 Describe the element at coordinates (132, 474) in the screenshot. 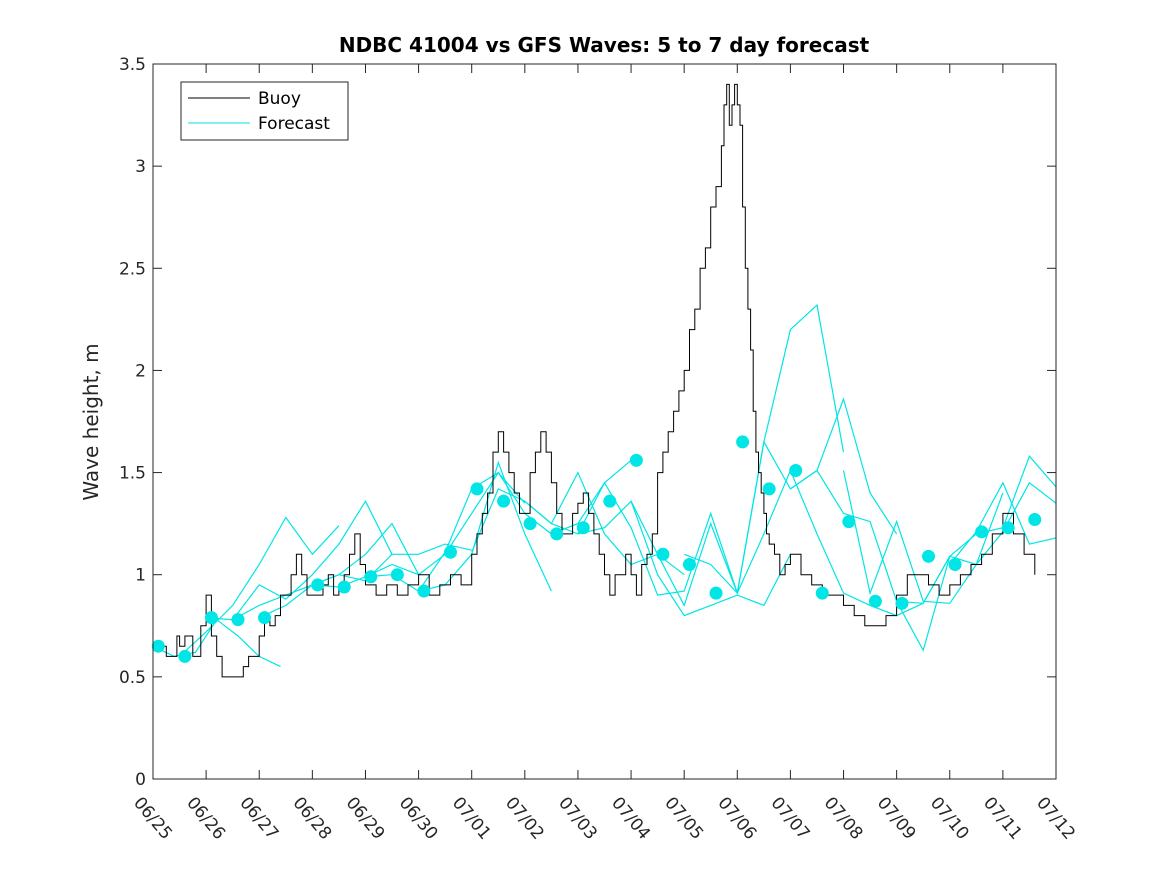

I see `y-tick-label: 1.5` at that location.